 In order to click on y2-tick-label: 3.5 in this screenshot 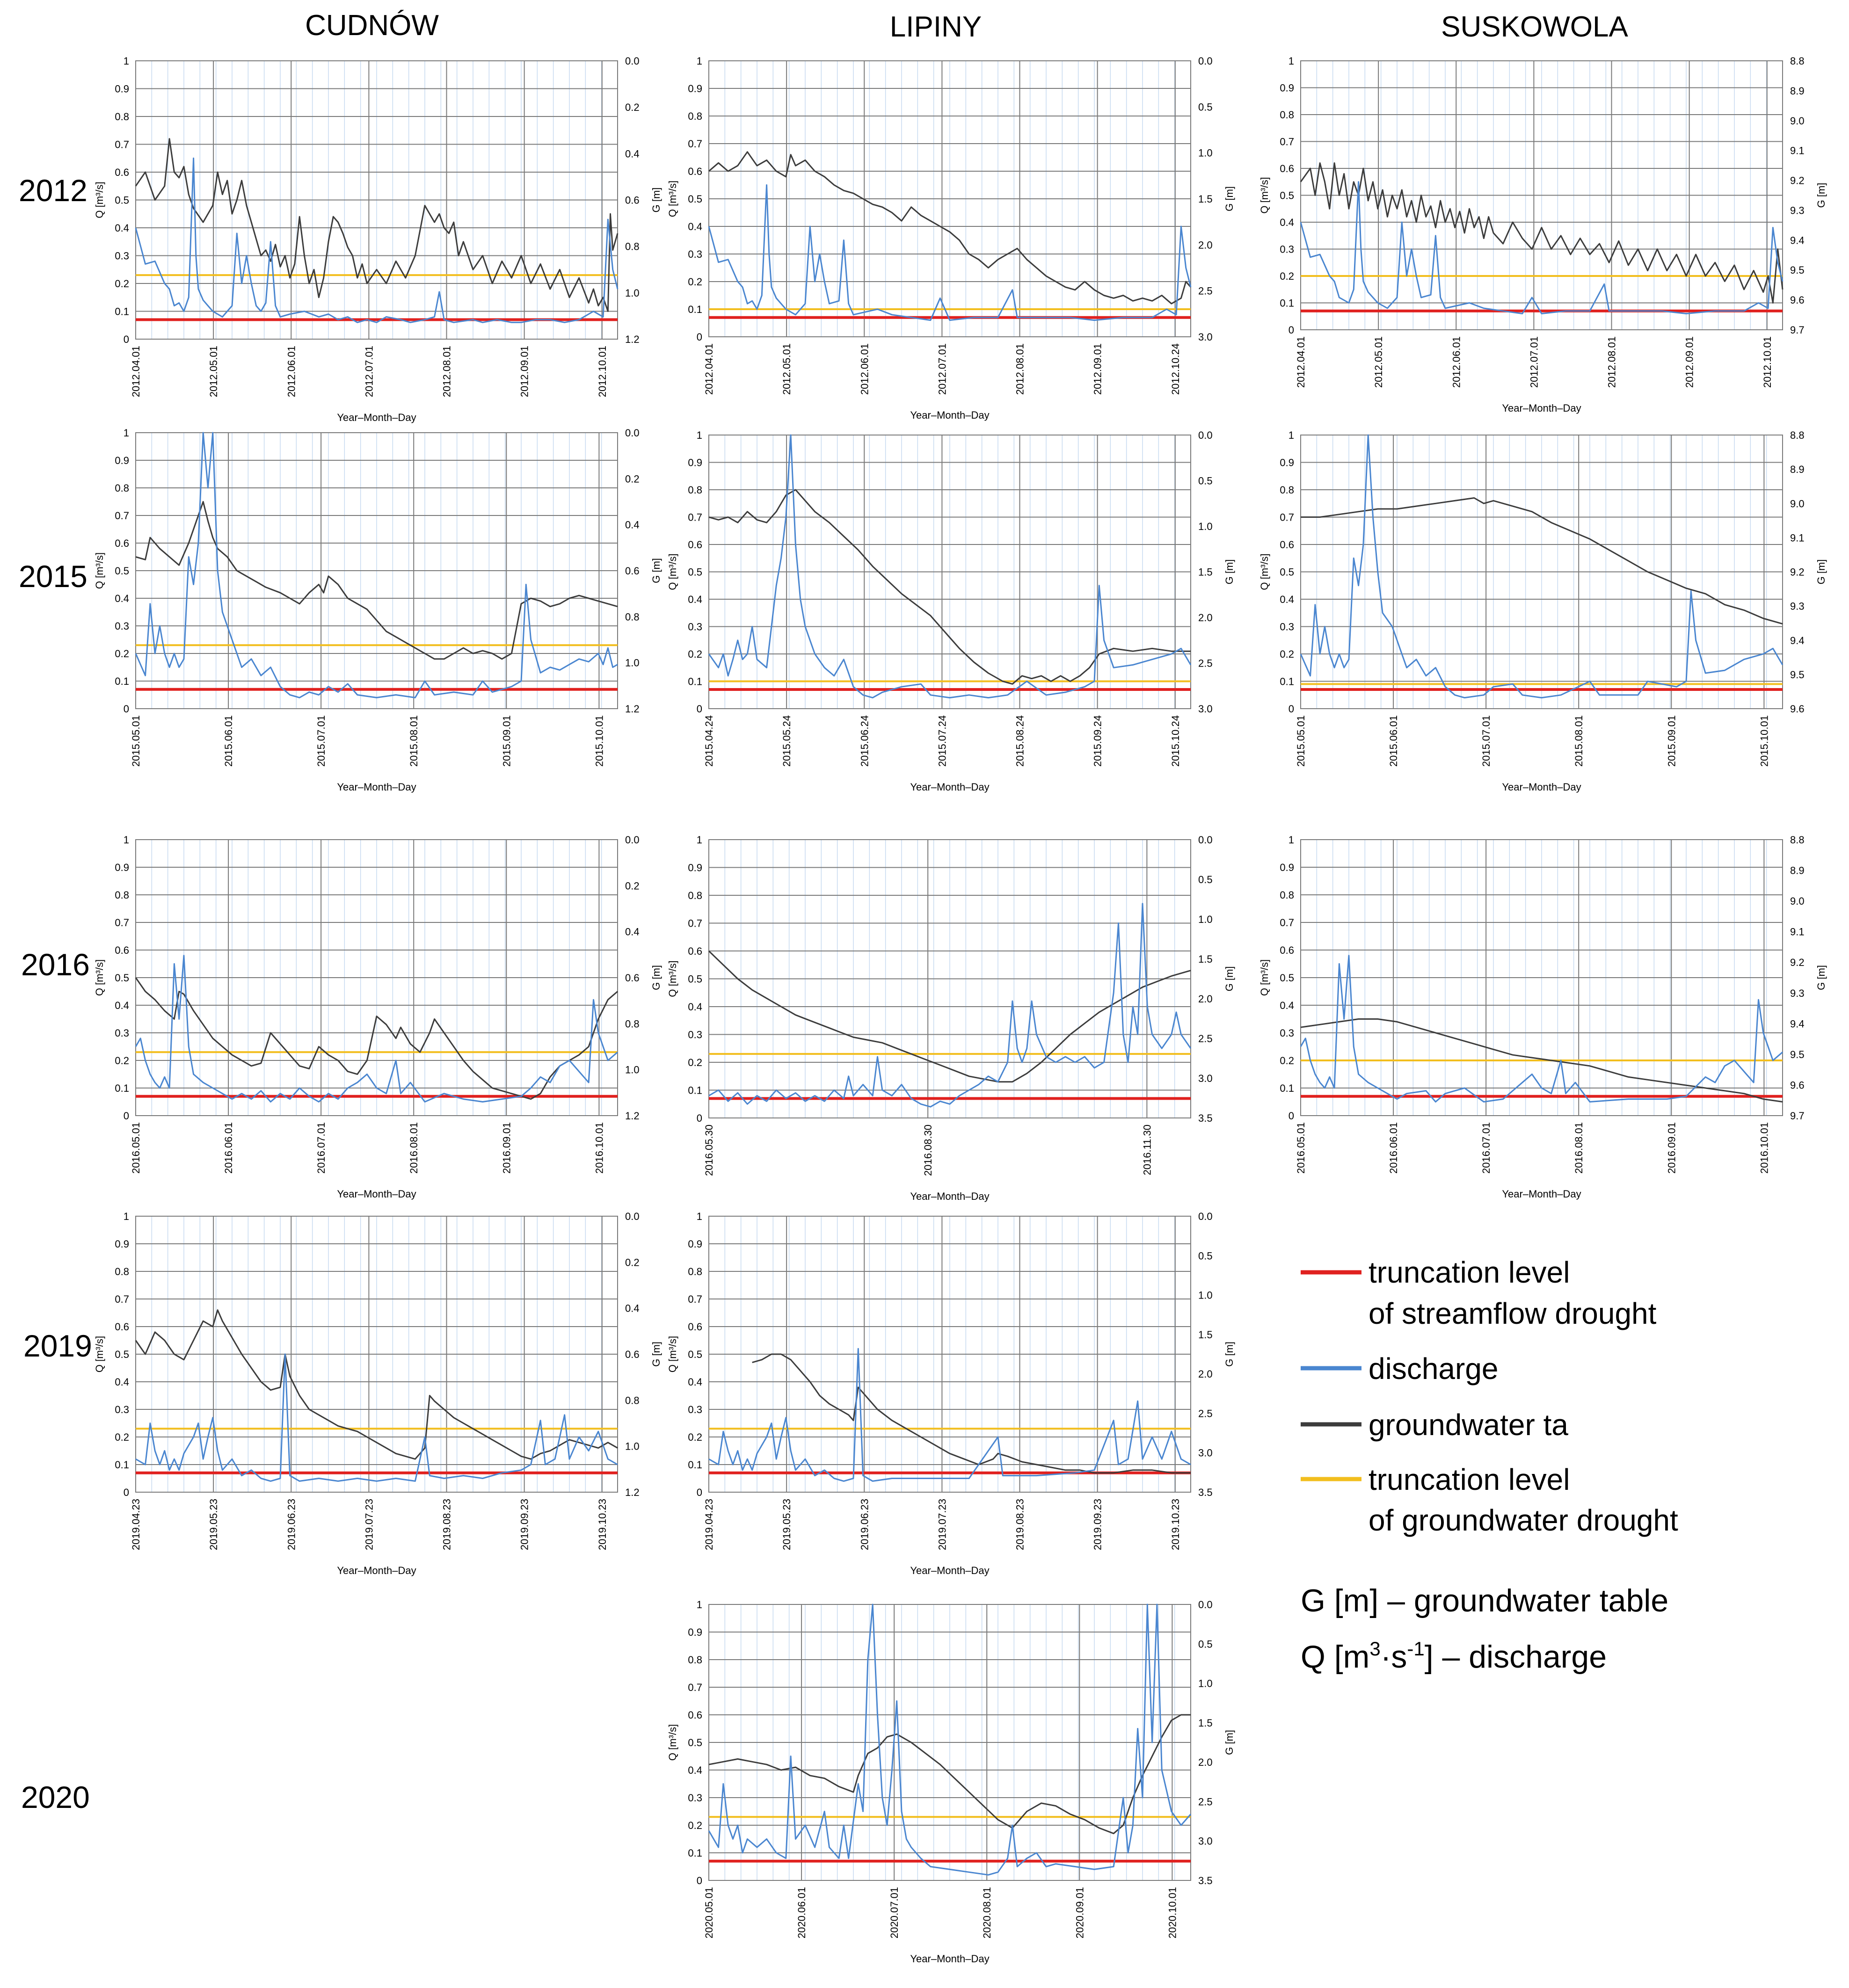, I will do `click(1206, 1492)`.